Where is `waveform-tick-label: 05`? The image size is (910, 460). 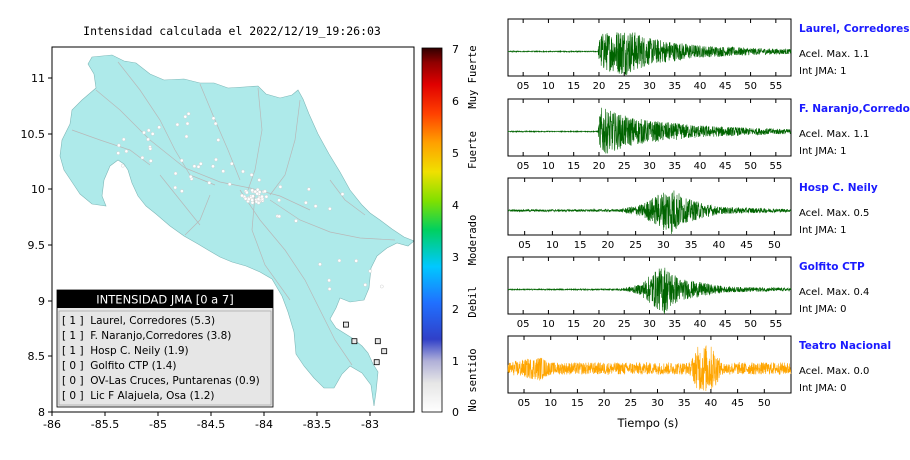 waveform-tick-label: 05 is located at coordinates (523, 166).